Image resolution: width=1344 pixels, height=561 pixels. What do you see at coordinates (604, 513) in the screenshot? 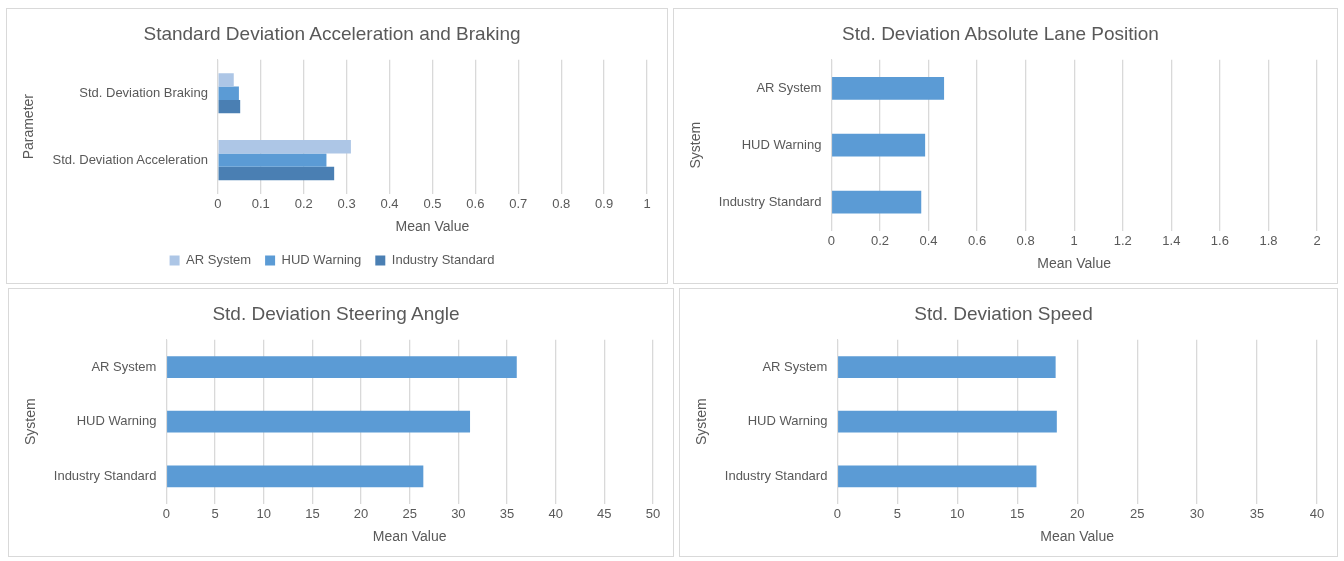
I see `x-tick-label: 45` at bounding box center [604, 513].